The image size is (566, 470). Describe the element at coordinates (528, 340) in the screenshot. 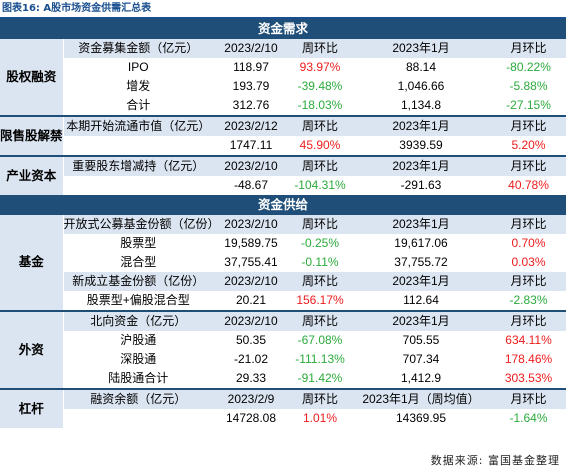

I see `month-change: 634.11%` at that location.